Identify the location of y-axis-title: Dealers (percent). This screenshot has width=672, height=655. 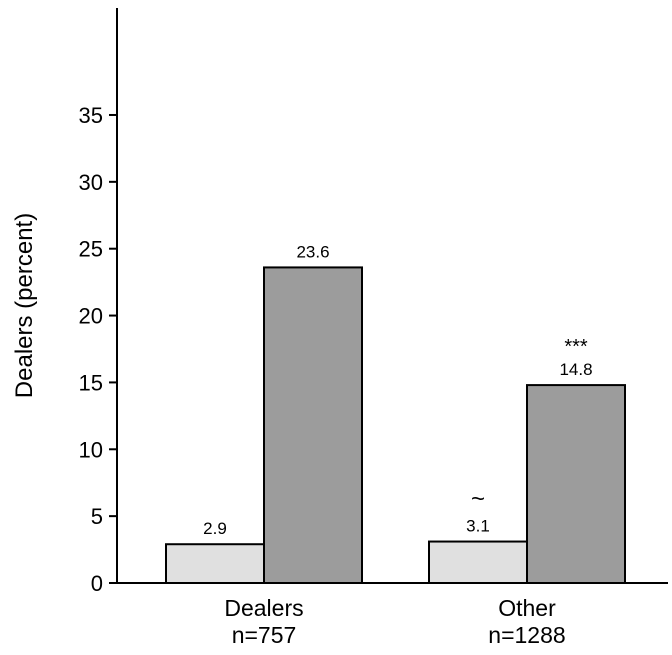
(24, 305).